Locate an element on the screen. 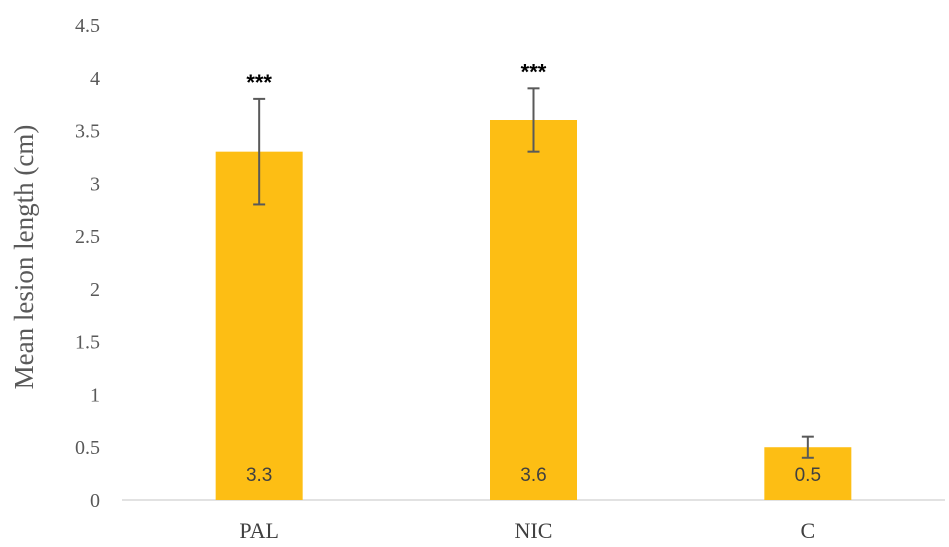 Image resolution: width=949 pixels, height=547 pixels. y-axis-ticks: 0 0.5 1 1.5 2 2.5 3 3.5 4 4.5 is located at coordinates (87, 263).